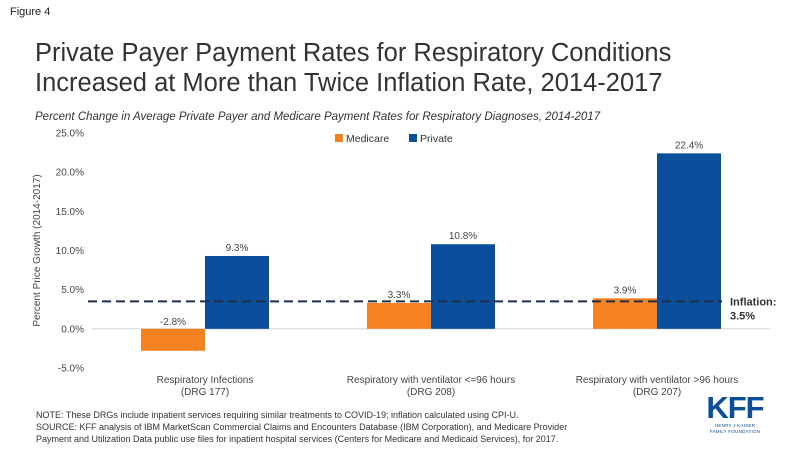  I want to click on data-label: 9.3%, so click(237, 248).